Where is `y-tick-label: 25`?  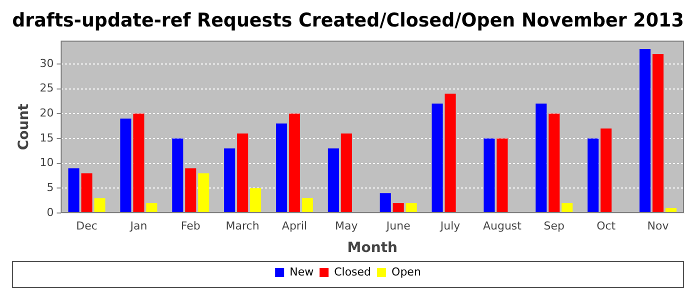 y-tick-label: 25 is located at coordinates (47, 88).